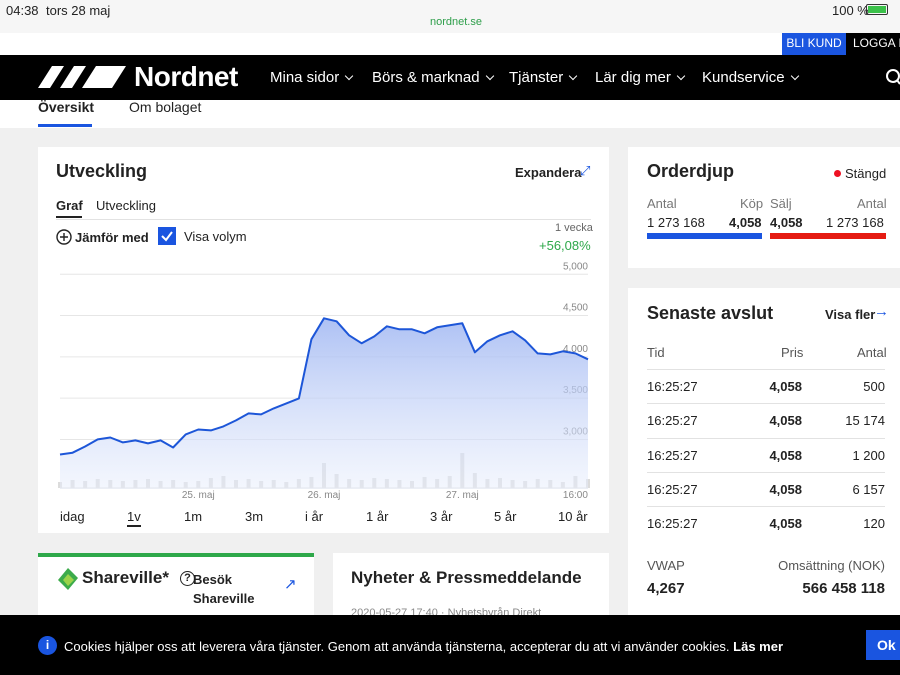  Describe the element at coordinates (323, 219) in the screenshot. I see `divider` at that location.